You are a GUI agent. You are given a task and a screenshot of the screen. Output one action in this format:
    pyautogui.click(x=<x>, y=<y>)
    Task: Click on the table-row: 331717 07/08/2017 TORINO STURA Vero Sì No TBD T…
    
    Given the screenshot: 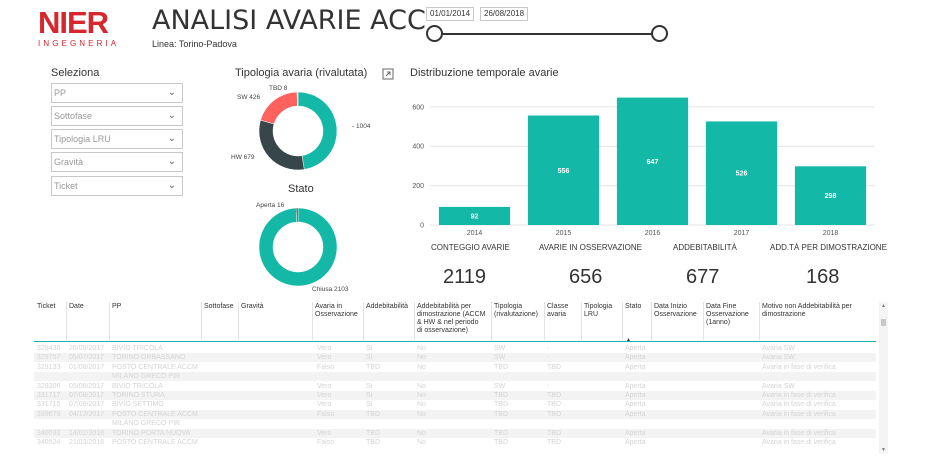 What is the action you would take?
    pyautogui.click(x=455, y=395)
    